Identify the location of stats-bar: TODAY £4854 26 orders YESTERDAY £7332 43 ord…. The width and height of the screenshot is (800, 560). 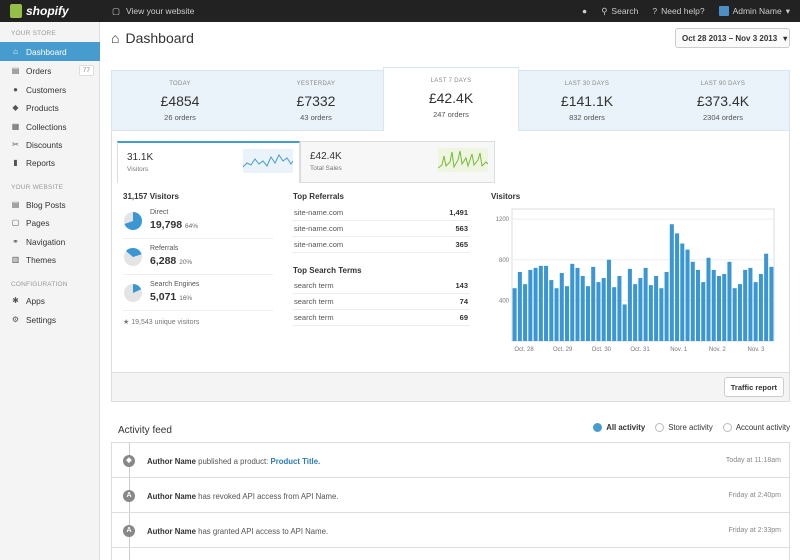
(451, 100).